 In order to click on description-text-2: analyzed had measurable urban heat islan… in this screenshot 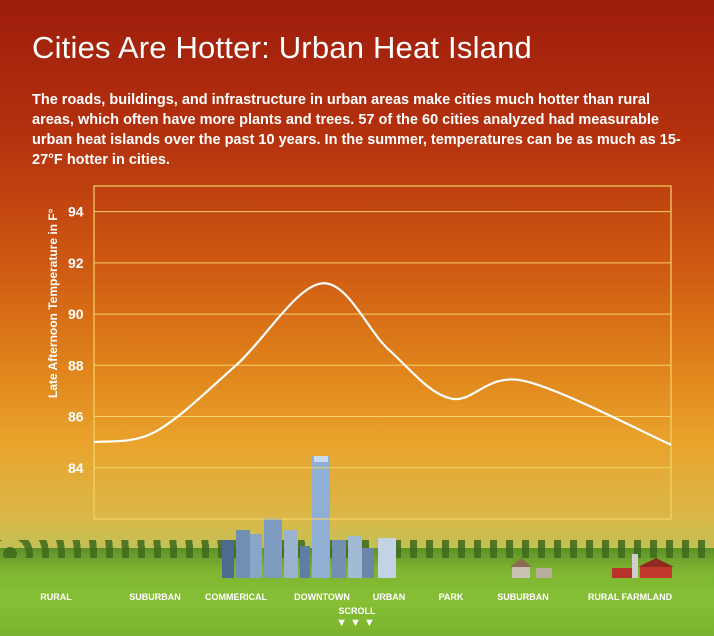, I will do `click(356, 140)`.